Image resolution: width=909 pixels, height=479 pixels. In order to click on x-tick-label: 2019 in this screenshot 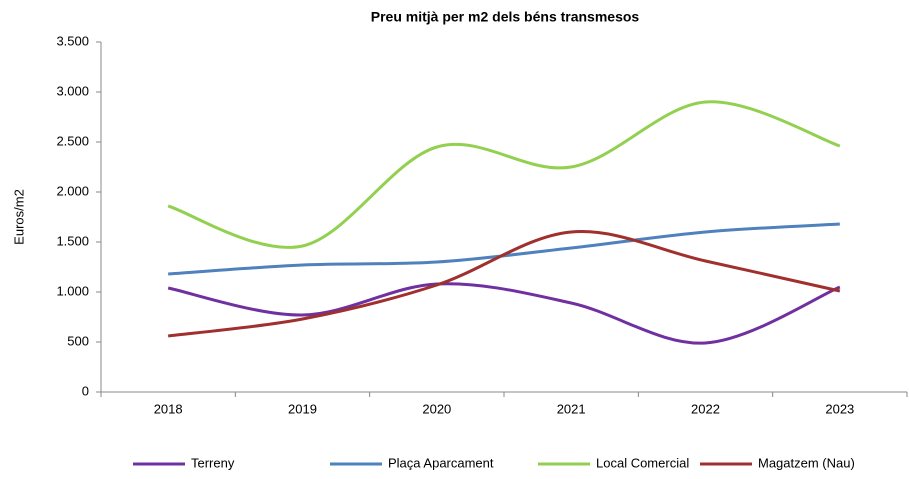, I will do `click(302, 408)`.